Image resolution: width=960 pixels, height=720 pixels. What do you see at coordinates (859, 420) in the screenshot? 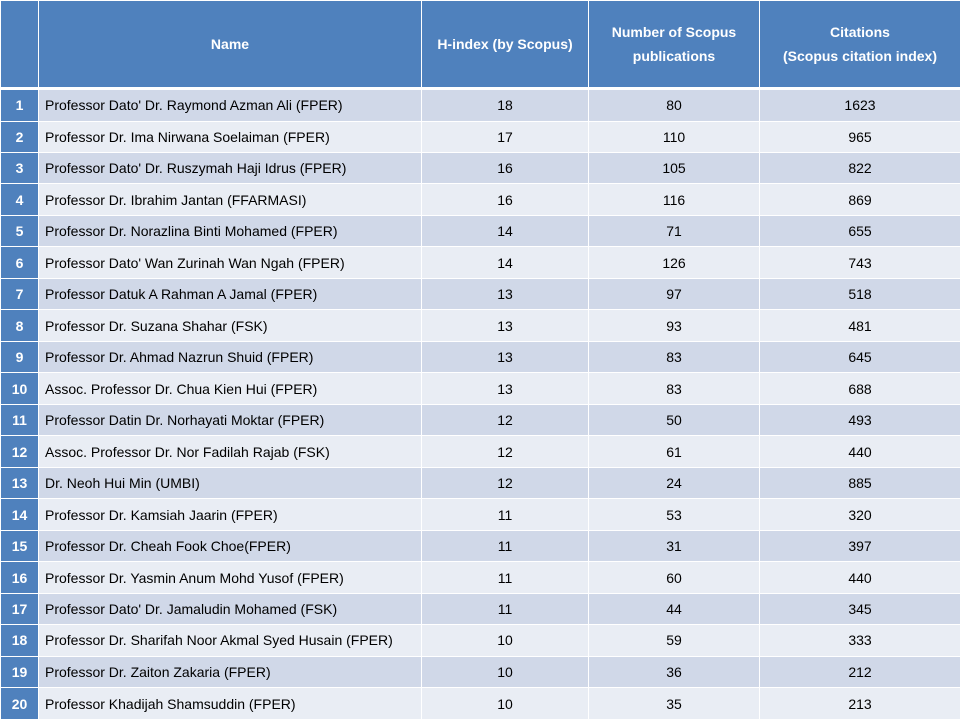
I see `citations-cell: 493` at bounding box center [859, 420].